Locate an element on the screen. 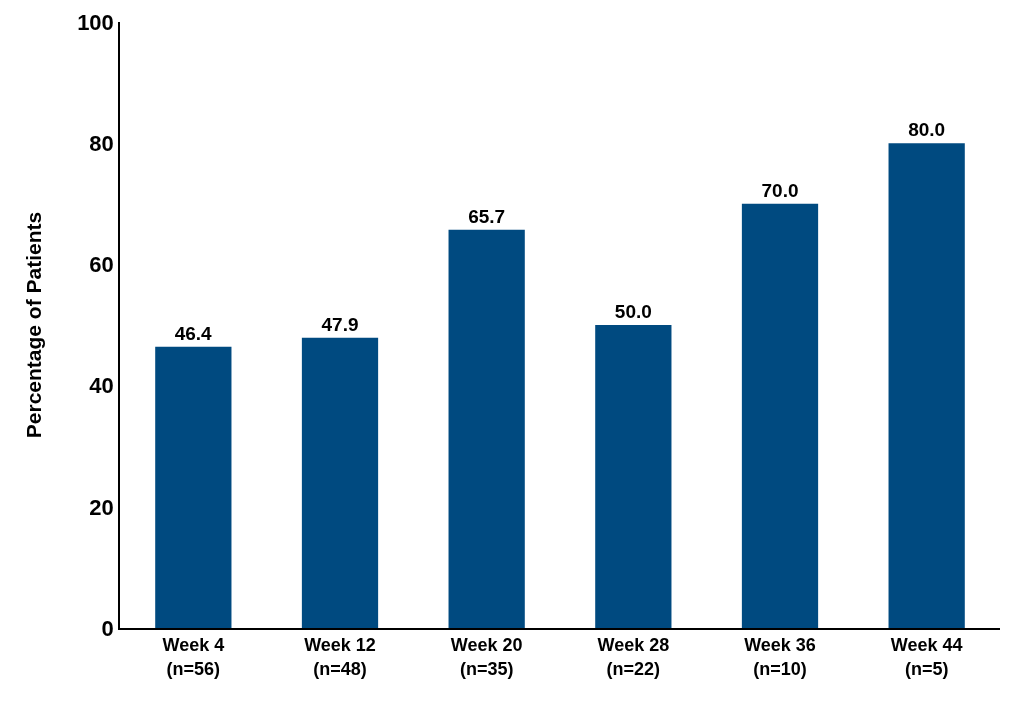 The width and height of the screenshot is (1012, 710). data-label: 70.0 is located at coordinates (780, 190).